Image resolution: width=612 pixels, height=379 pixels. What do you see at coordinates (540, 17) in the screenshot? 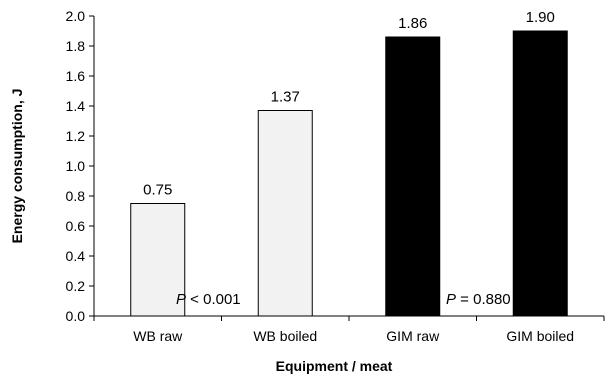
I see `data-label: 1.90` at bounding box center [540, 17].